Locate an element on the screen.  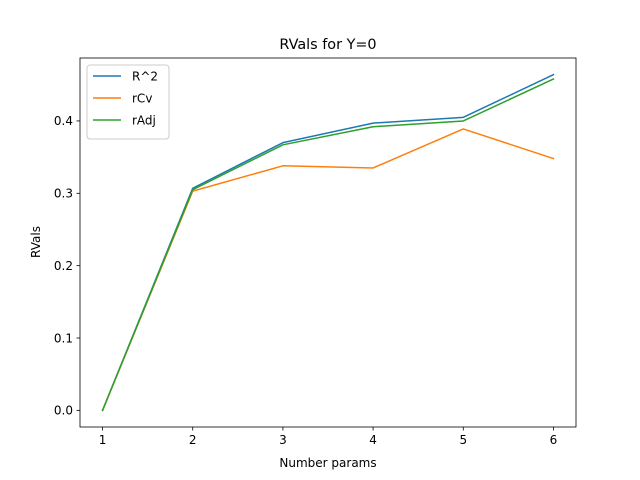
legend: R^2 rCv rAdj is located at coordinates (128, 102).